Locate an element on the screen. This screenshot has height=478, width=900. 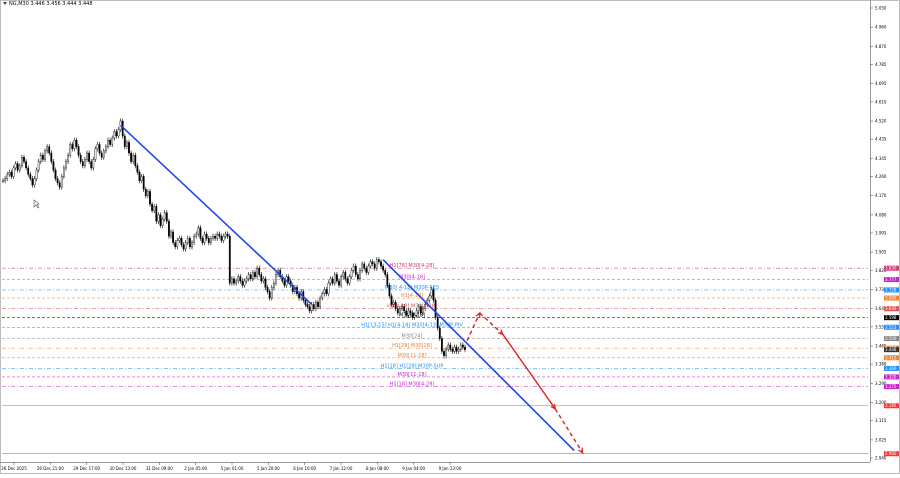
price-tick-label: 3.290 is located at coordinates (881, 383).